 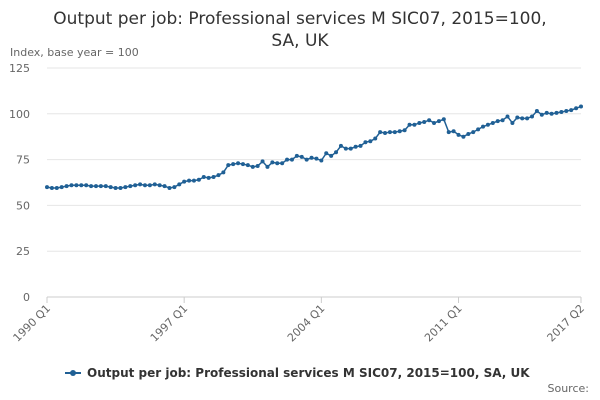 I want to click on y-axis-label: Index, base year = 100, so click(x=74, y=52).